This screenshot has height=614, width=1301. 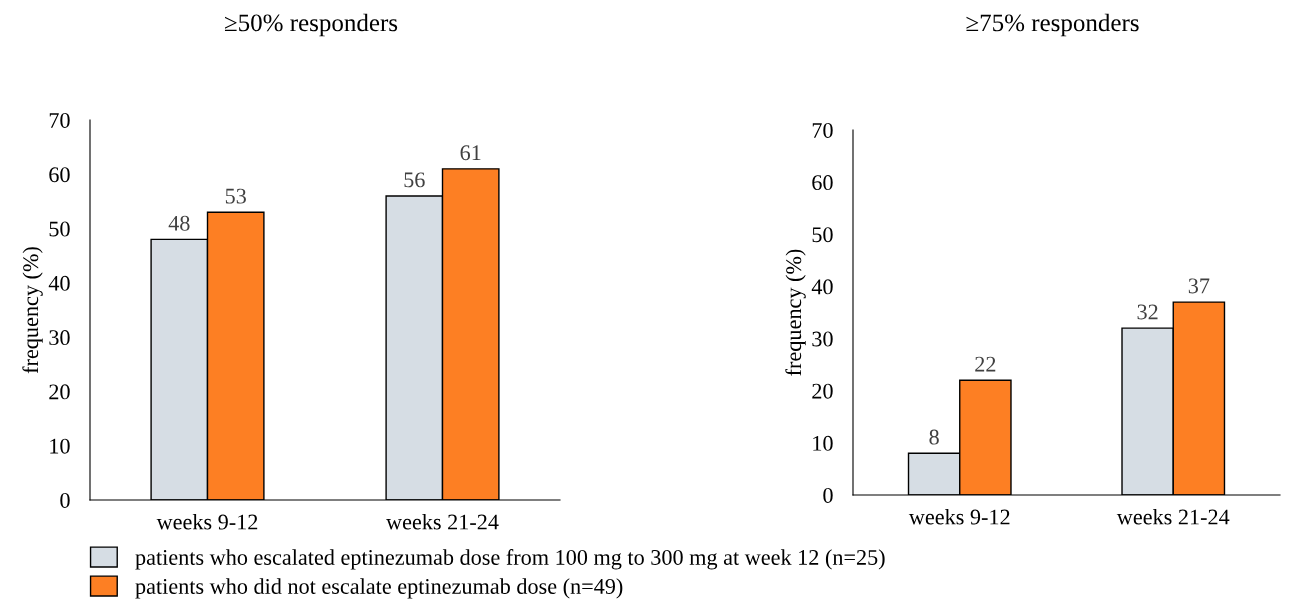 What do you see at coordinates (1147, 312) in the screenshot?
I see `data-label: 32` at bounding box center [1147, 312].